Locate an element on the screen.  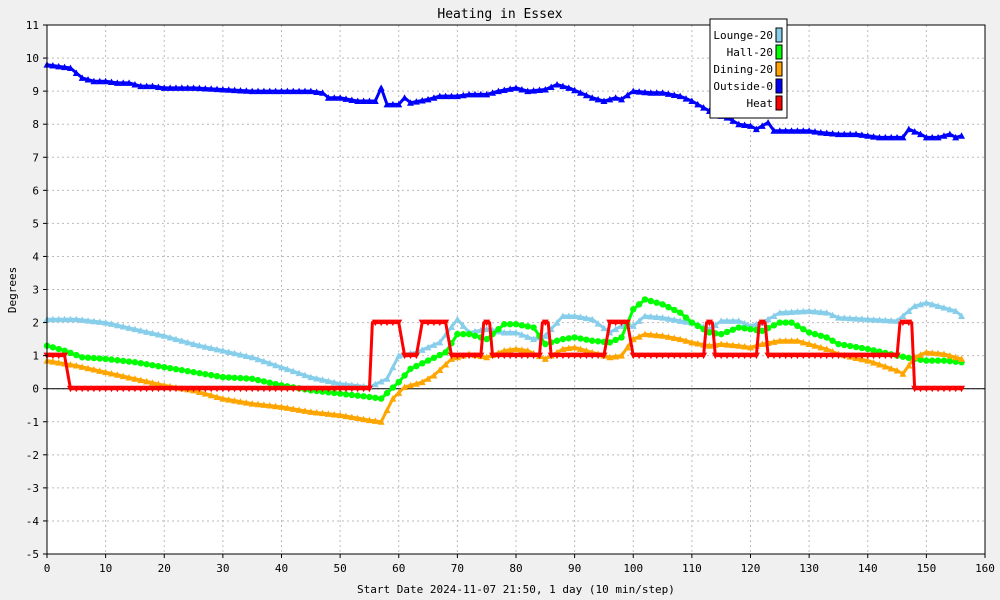
y-axis-label: Degrees is located at coordinates (12, 290).